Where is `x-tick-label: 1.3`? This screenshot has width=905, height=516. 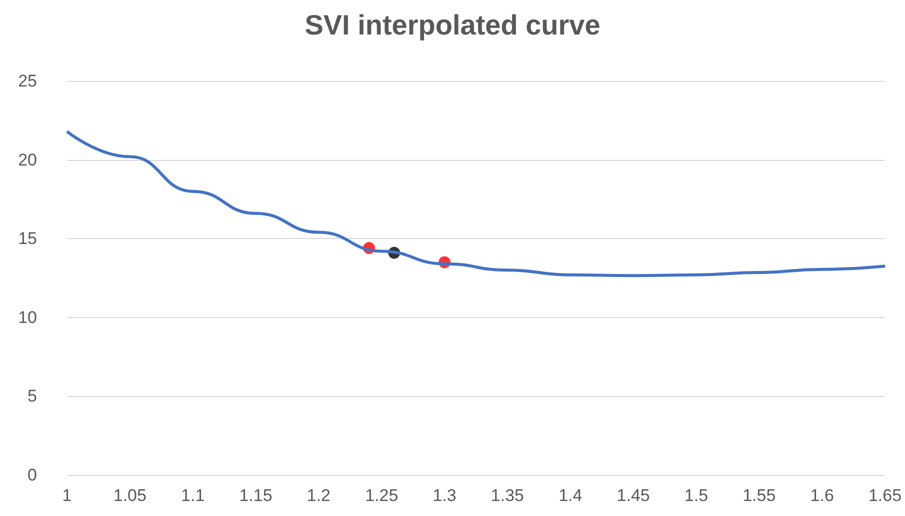 x-tick-label: 1.3 is located at coordinates (444, 495).